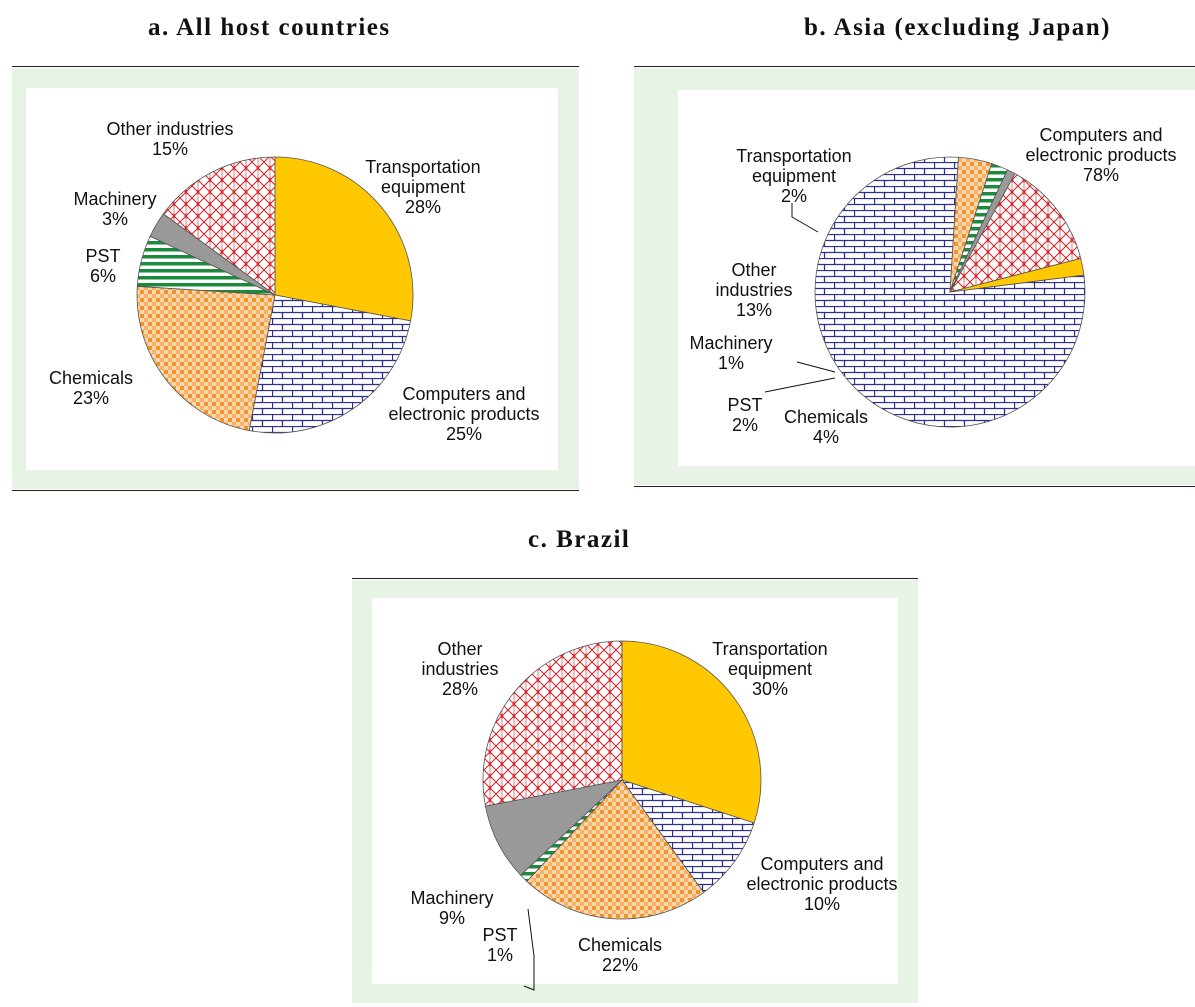 This screenshot has width=1195, height=1007. What do you see at coordinates (554, 827) in the screenshot?
I see `pie-slice-machinery` at bounding box center [554, 827].